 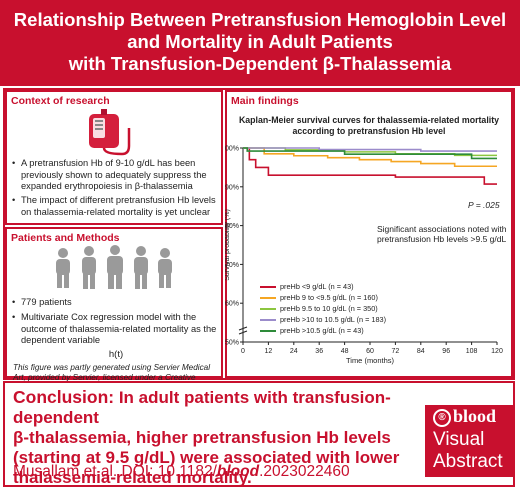 I want to click on x-axis-label: Time (months), so click(x=370, y=360).